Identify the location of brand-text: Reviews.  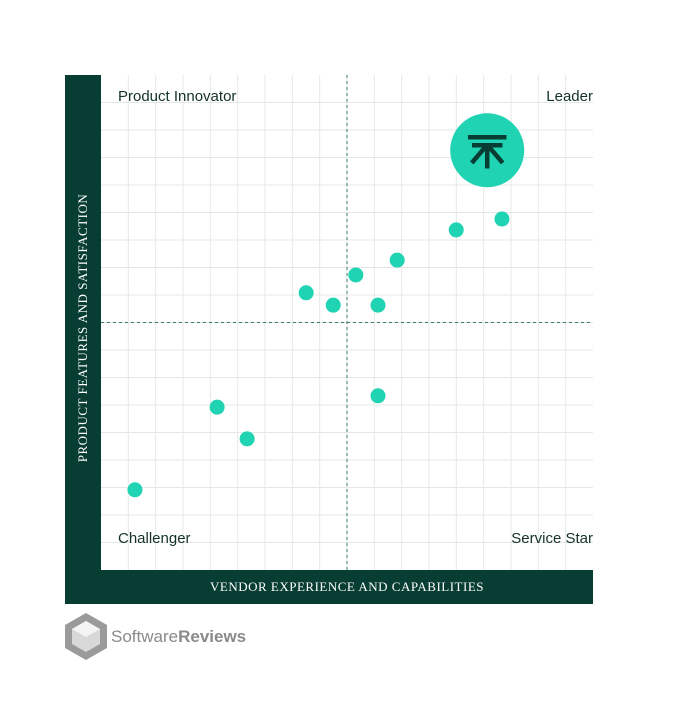
(212, 636).